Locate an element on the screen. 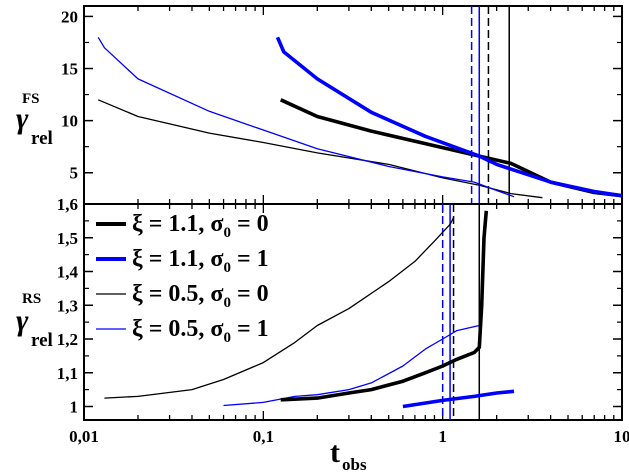 The height and width of the screenshot is (473, 629). x-tick-label: 0,01 is located at coordinates (84, 436).